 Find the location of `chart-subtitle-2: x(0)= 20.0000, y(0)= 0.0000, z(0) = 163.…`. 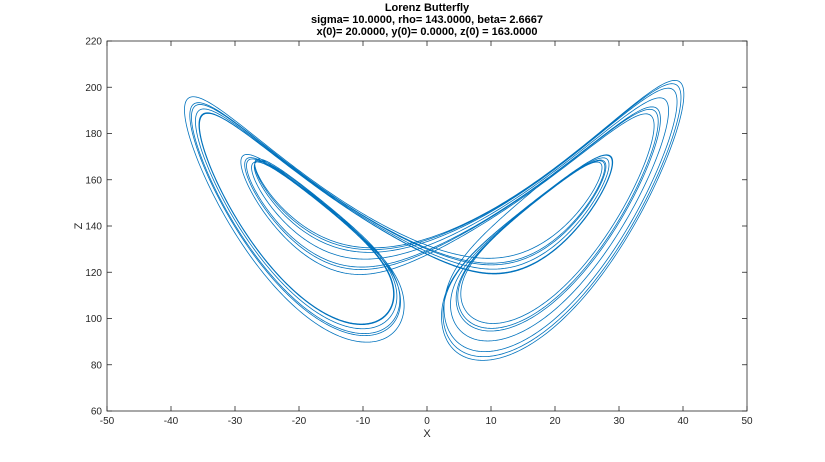

chart-subtitle-2: x(0)= 20.0000, y(0)= 0.0000, z(0) = 163.… is located at coordinates (426, 32).